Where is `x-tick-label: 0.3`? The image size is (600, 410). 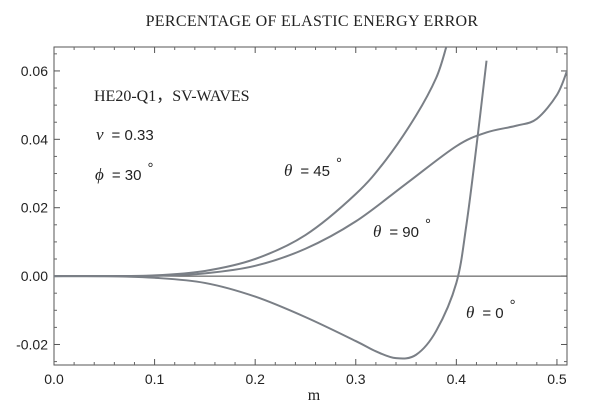 x-tick-label: 0.3 is located at coordinates (356, 379).